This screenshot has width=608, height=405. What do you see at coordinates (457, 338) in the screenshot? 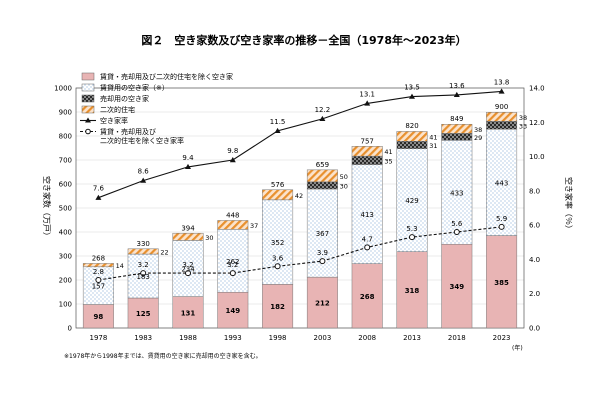
I see `x-tick-label: 2018` at bounding box center [457, 338].